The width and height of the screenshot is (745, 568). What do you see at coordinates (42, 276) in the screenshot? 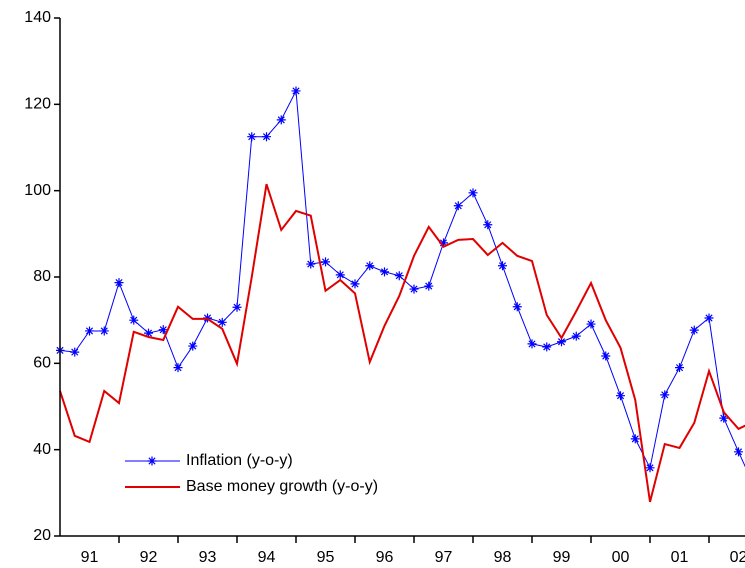
I see `y-tick-label: 80` at bounding box center [42, 276].